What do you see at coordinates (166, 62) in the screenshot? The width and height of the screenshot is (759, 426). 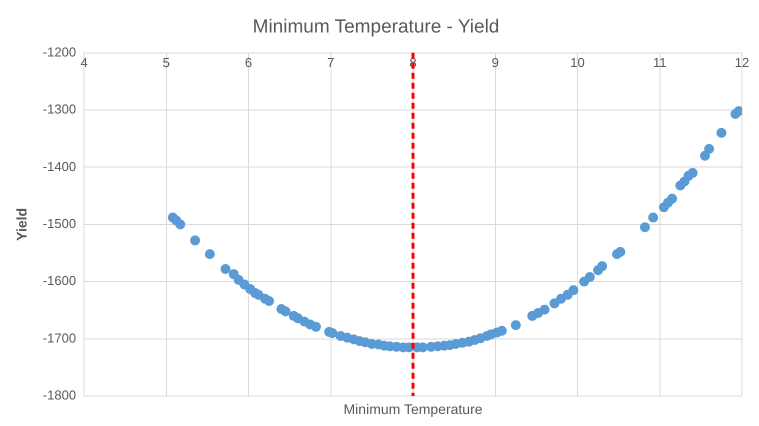 I see `x-tick-label: 5` at bounding box center [166, 62].